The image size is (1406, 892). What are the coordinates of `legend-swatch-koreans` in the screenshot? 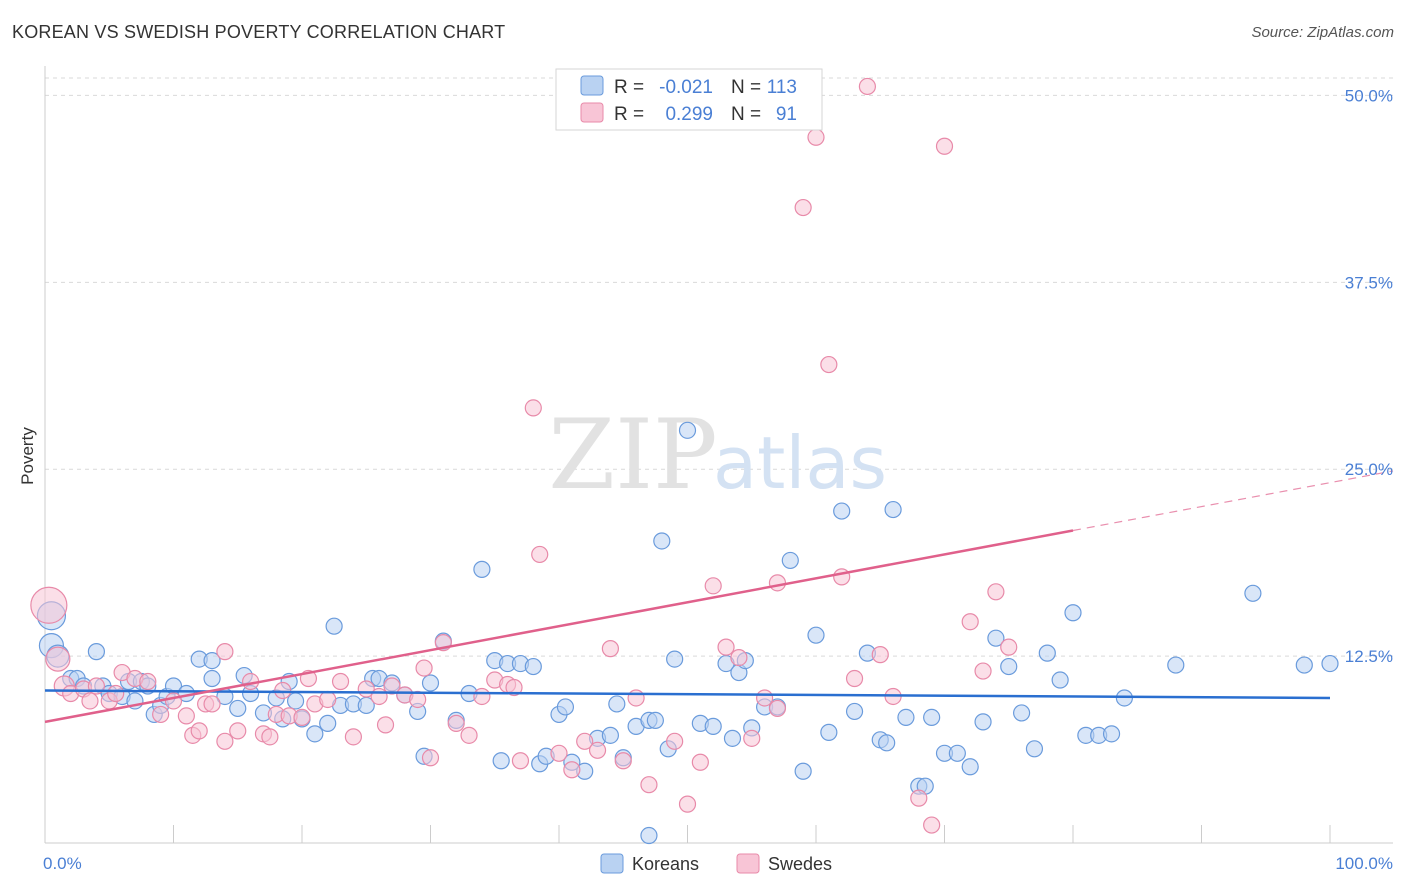 It's located at (592, 85).